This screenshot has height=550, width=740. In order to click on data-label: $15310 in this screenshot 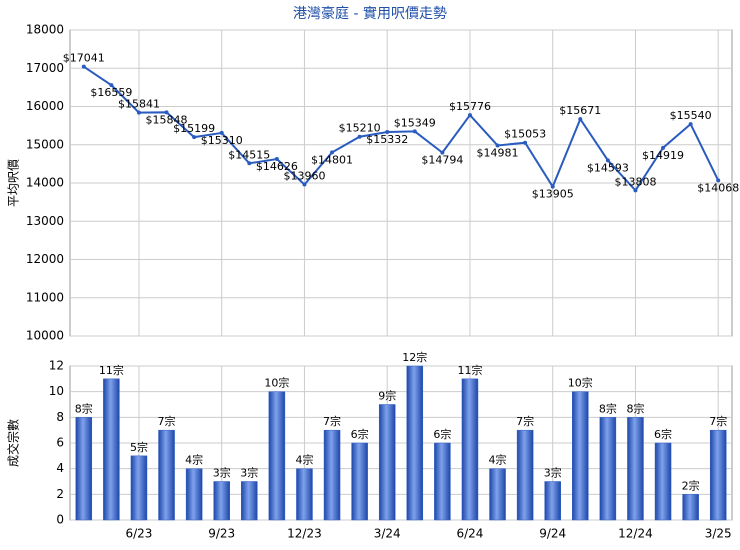, I will do `click(222, 140)`.